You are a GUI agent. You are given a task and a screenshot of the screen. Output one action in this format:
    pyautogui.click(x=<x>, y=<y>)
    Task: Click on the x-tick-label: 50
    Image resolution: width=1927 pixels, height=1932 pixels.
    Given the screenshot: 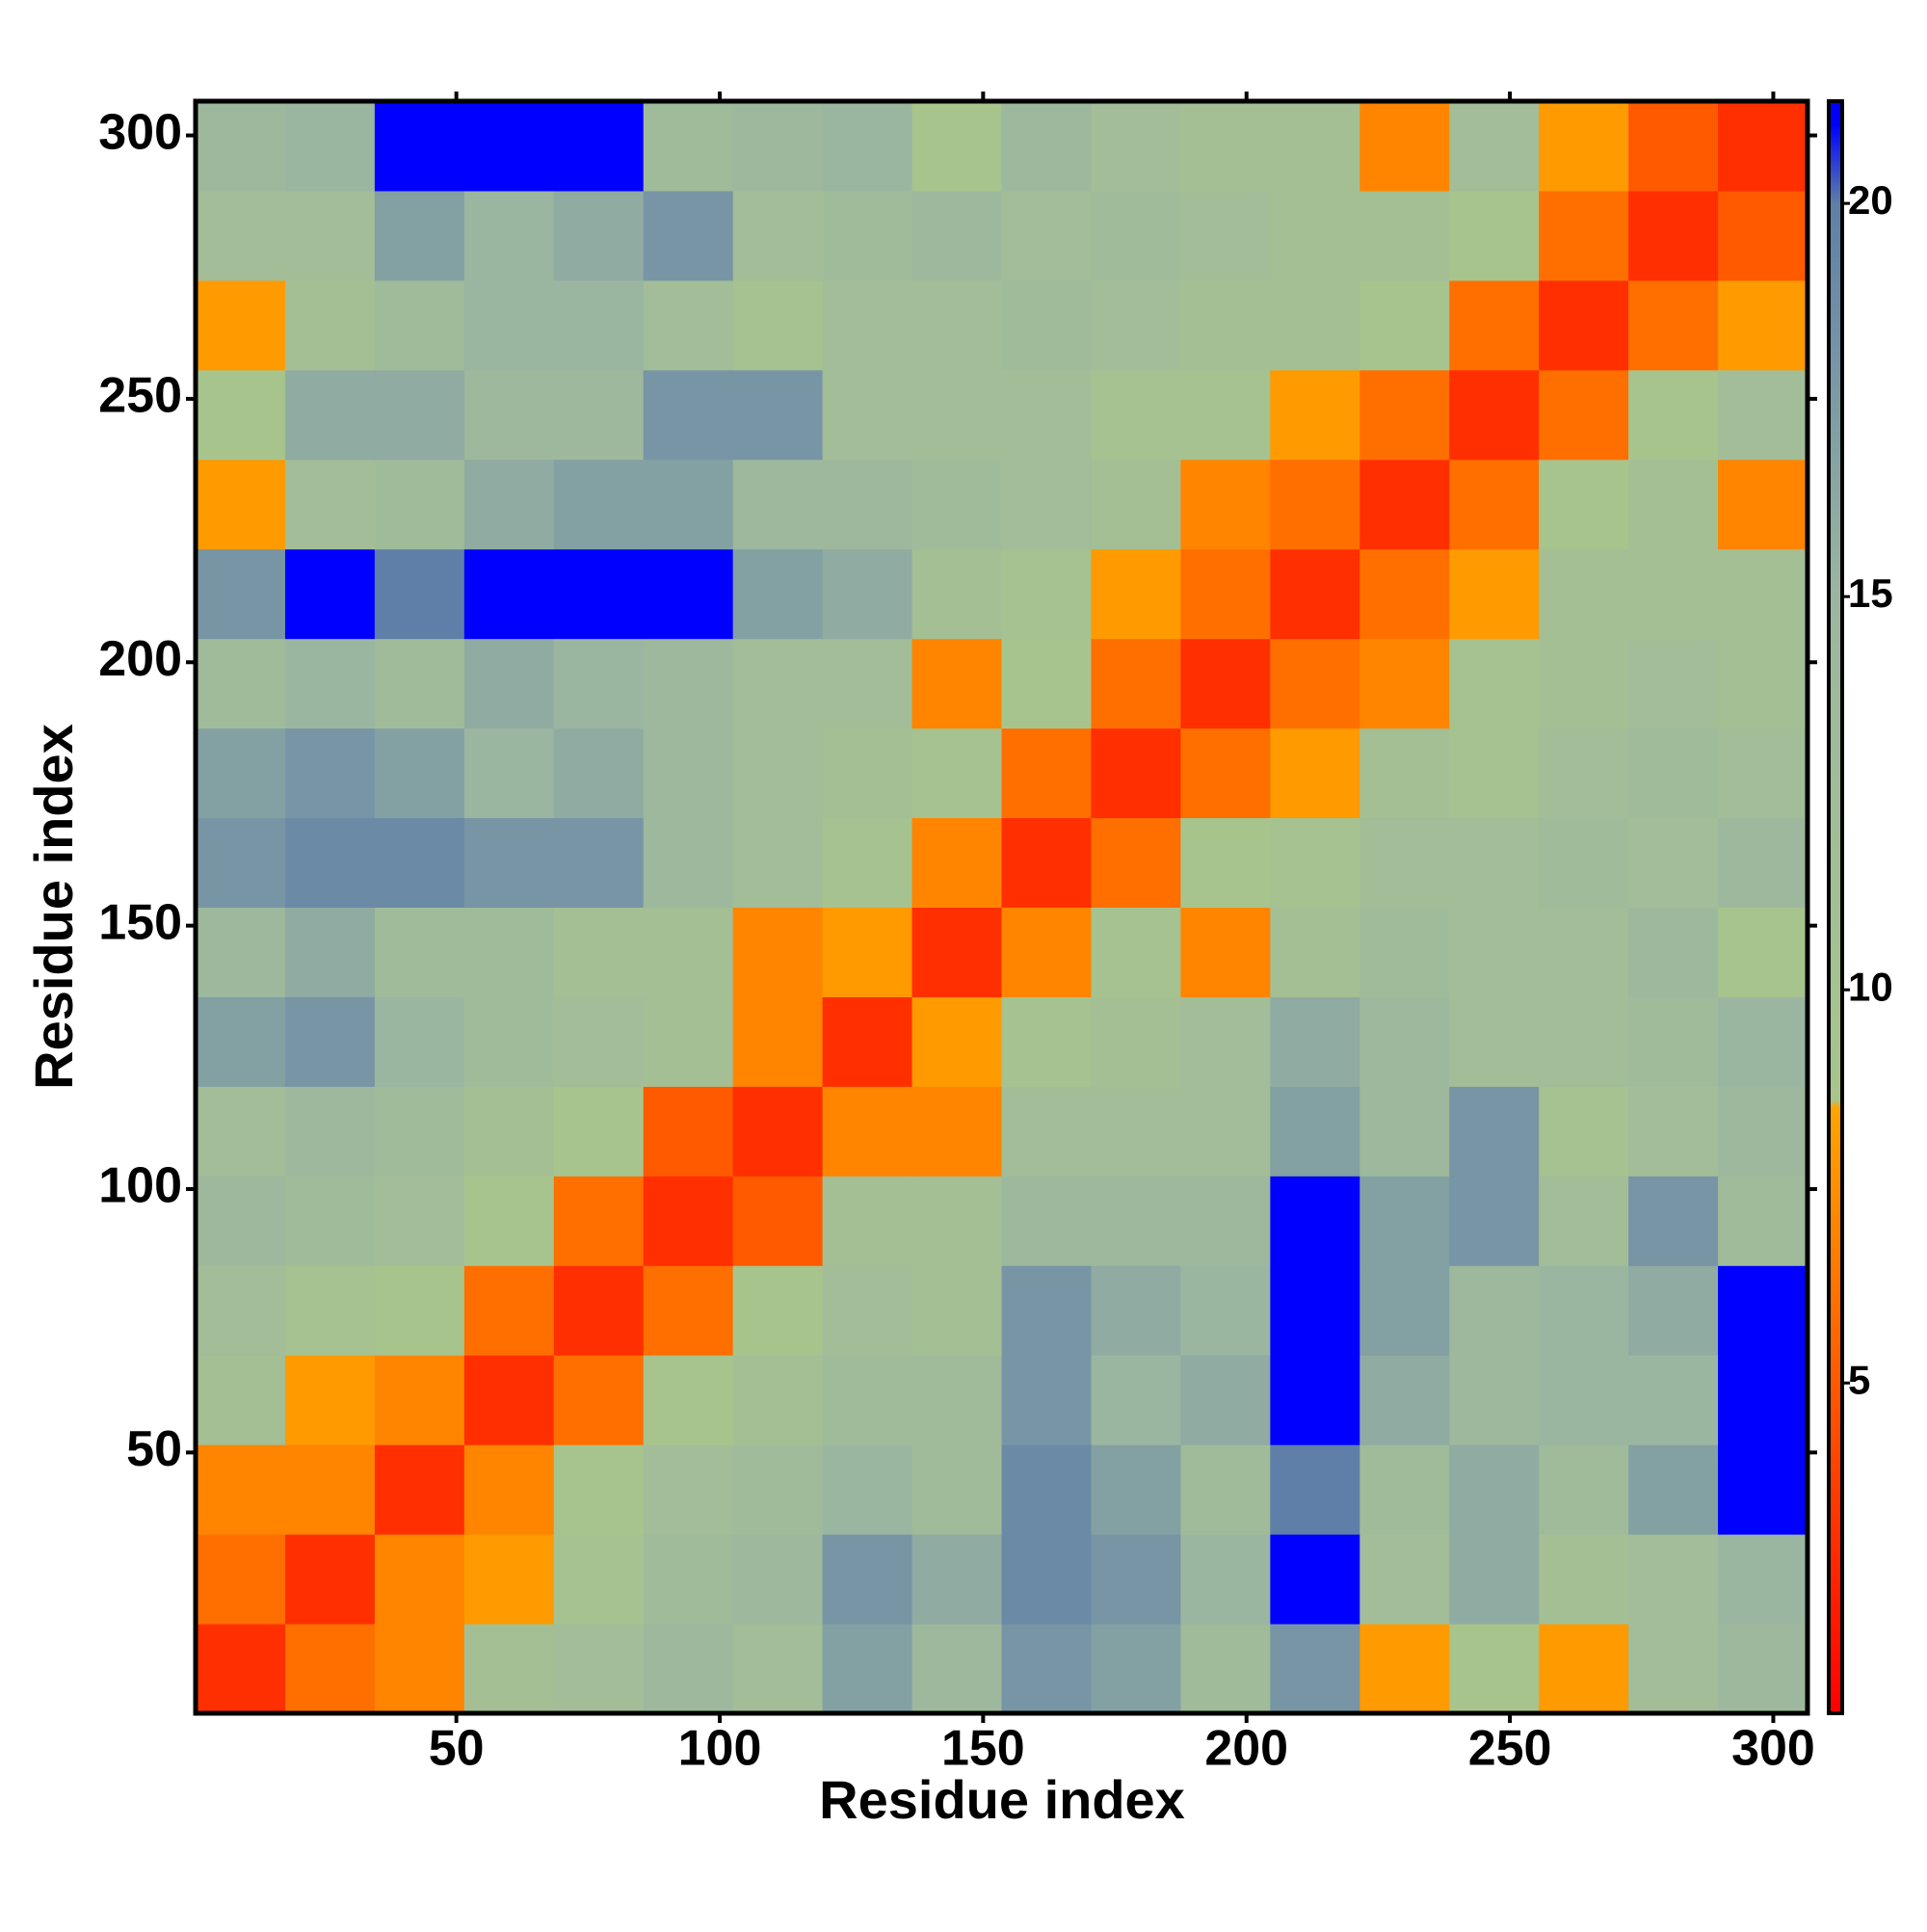 What is the action you would take?
    pyautogui.click(x=457, y=1749)
    